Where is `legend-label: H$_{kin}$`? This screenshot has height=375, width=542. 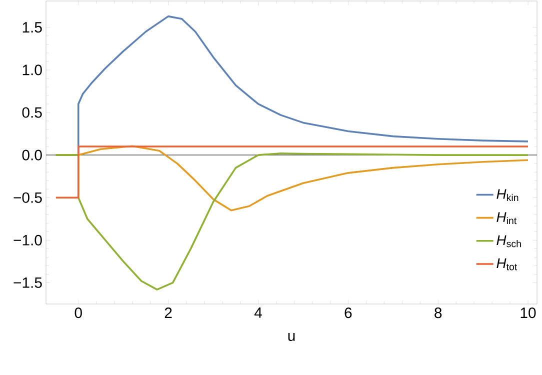 legend-label: H$_{kin}$ is located at coordinates (507, 195).